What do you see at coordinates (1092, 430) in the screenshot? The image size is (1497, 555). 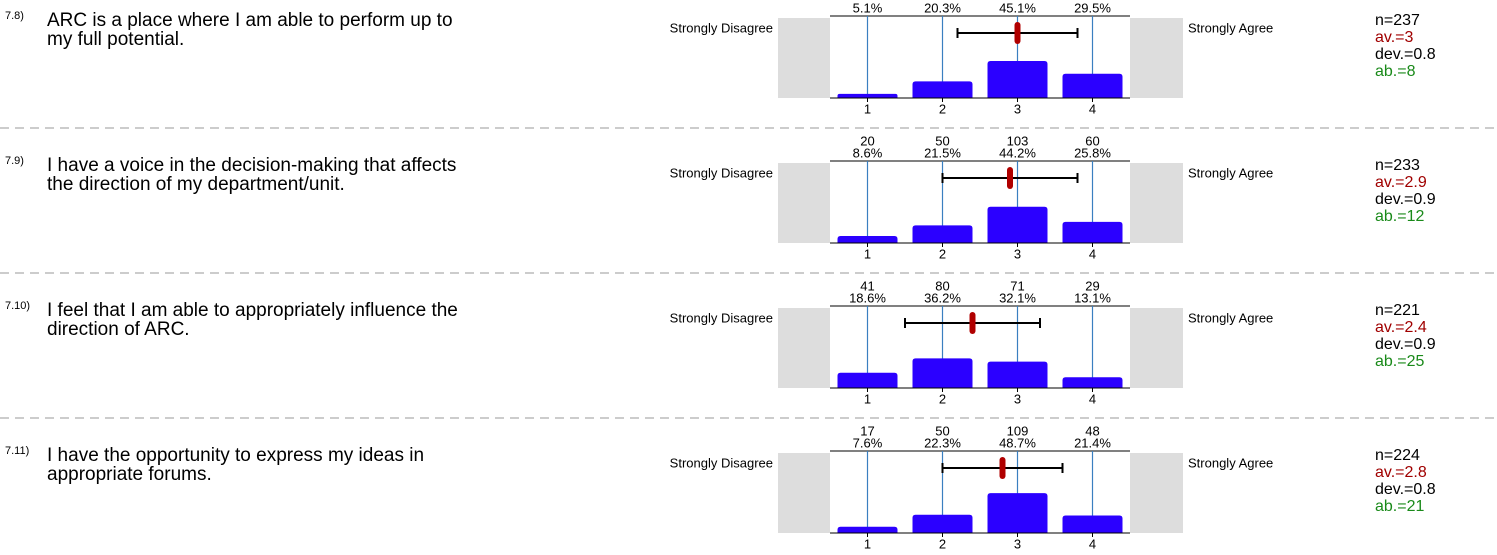 I see `count-label: 48` at bounding box center [1092, 430].